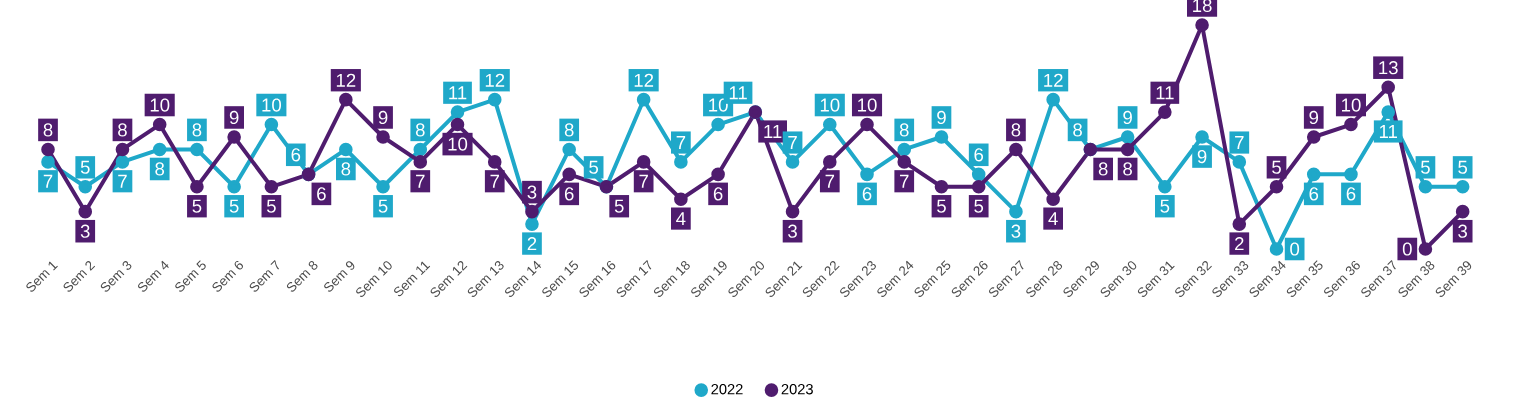 The height and width of the screenshot is (404, 1515). What do you see at coordinates (1388, 68) in the screenshot?
I see `data-label: 13` at bounding box center [1388, 68].